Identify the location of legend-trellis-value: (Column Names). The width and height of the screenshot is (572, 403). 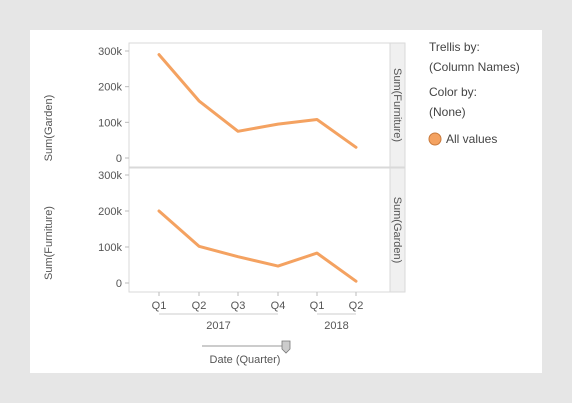
(474, 67).